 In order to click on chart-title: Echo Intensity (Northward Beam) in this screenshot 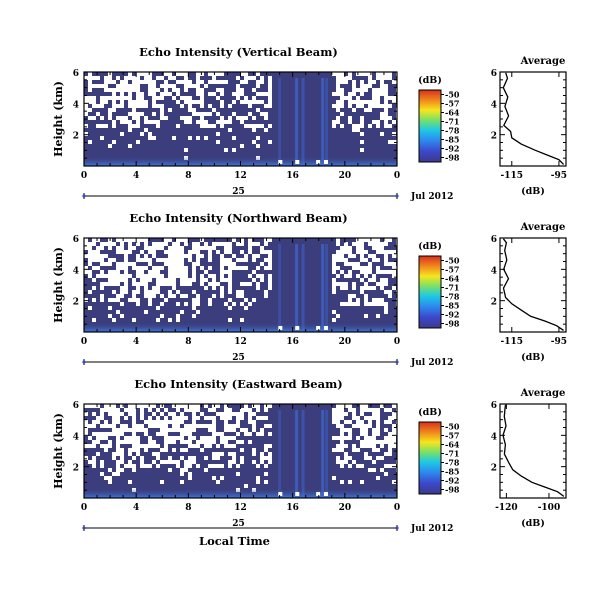, I will do `click(238, 218)`.